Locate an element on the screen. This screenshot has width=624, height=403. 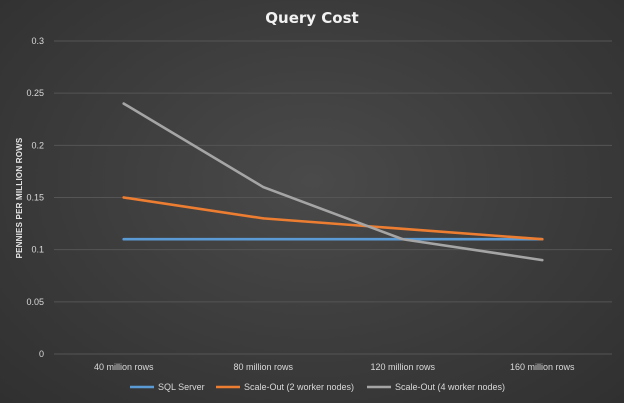
y-tick-label: 0.05 is located at coordinates (35, 302).